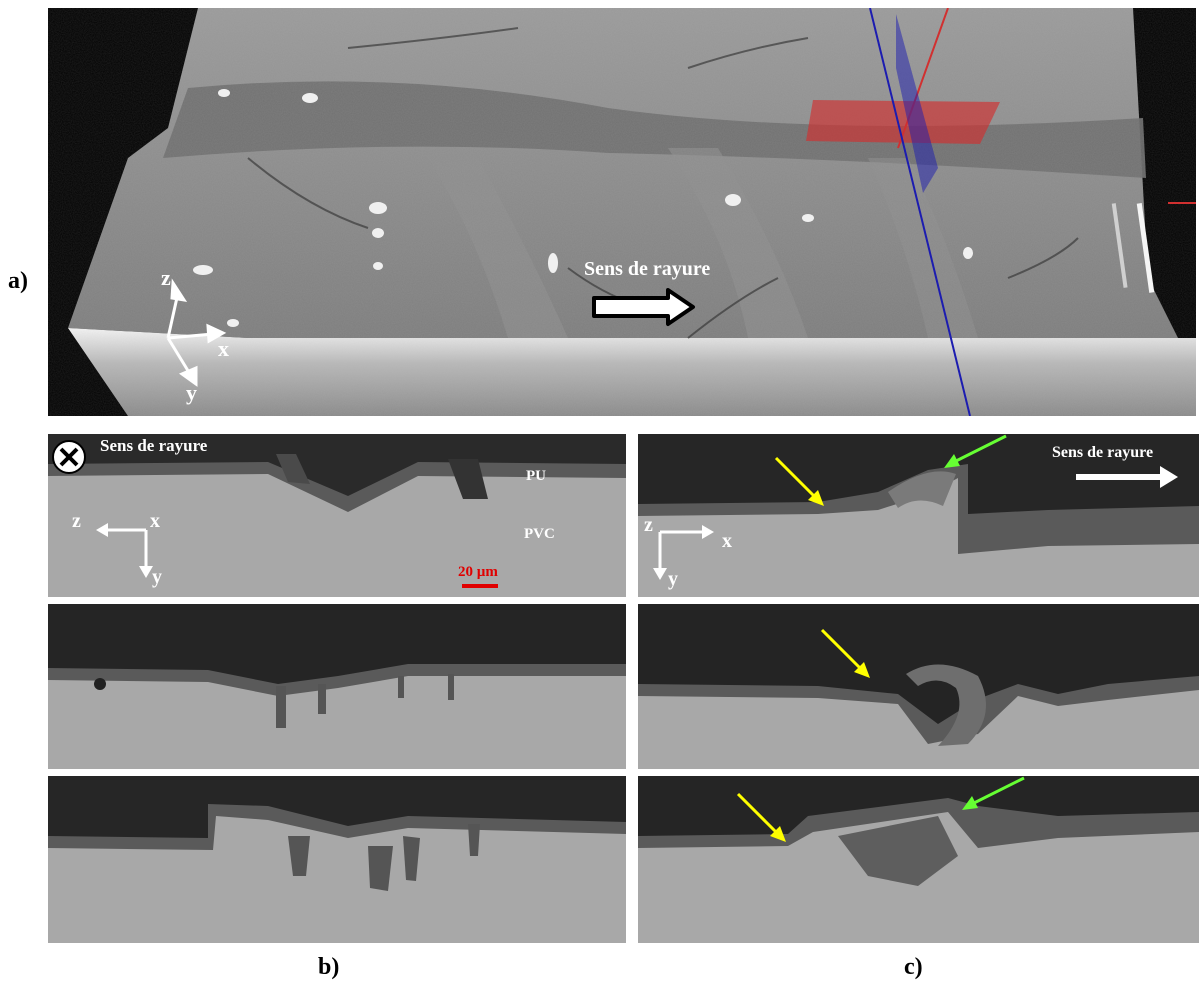 Image resolution: width=1199 pixels, height=996 pixels. I want to click on blue-cutting-plane, so click(917, 103).